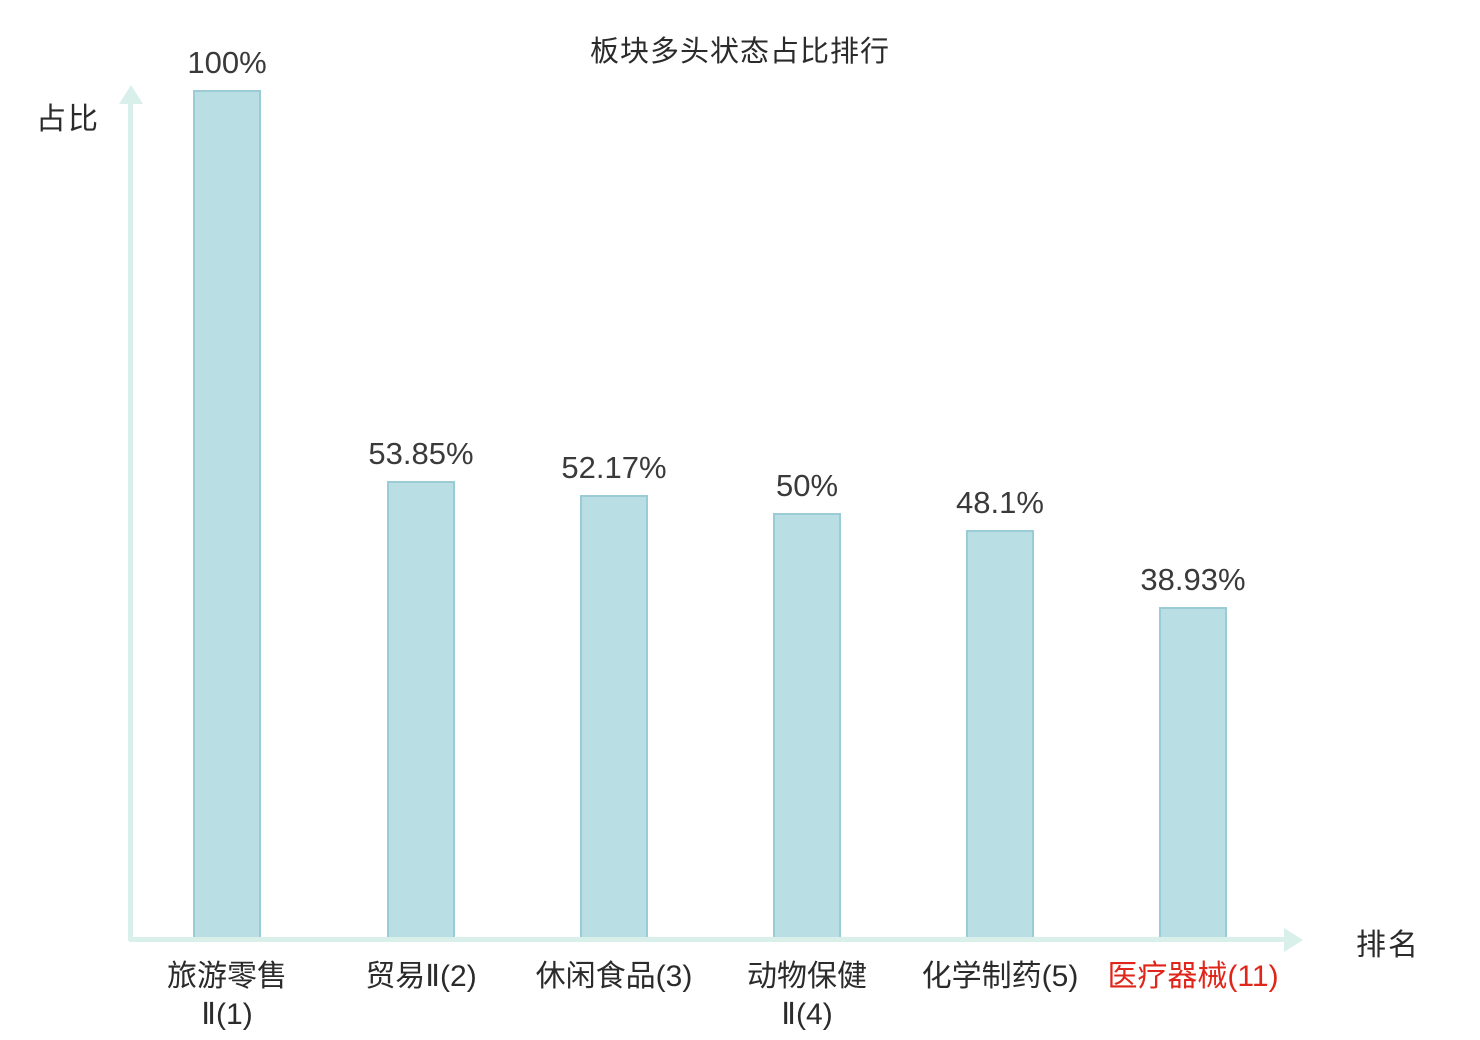  What do you see at coordinates (739, 52) in the screenshot?
I see `chart-title: 板块多头状态占比排行` at bounding box center [739, 52].